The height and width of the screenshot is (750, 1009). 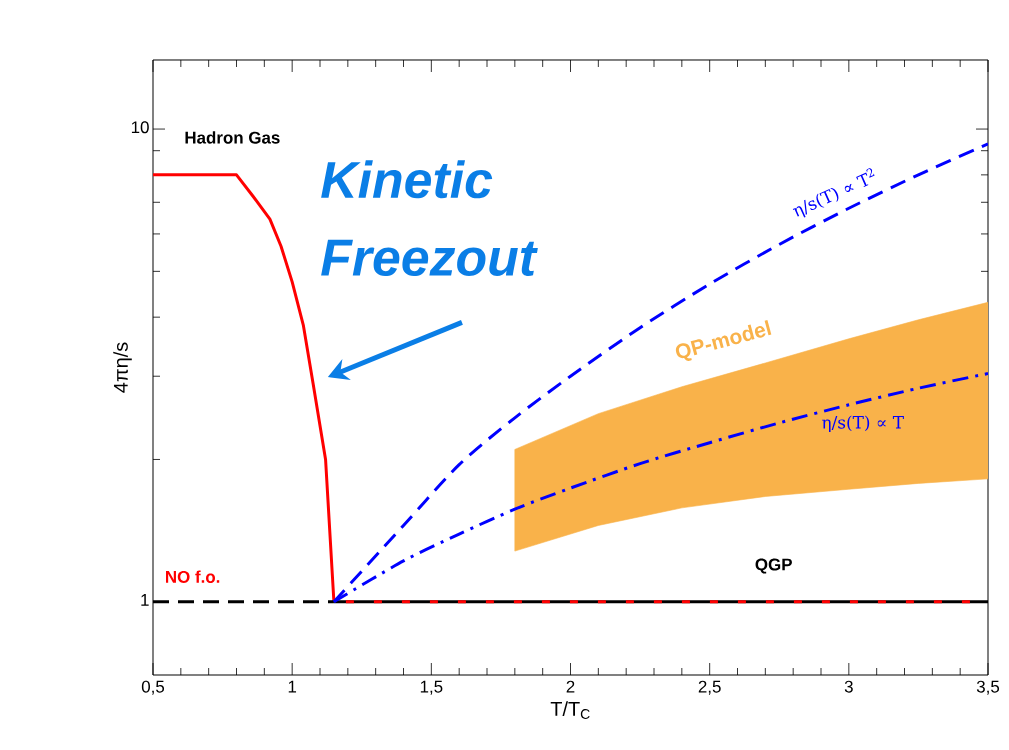 I want to click on x-axis-title: T/T$_{C}$, so click(x=570, y=710).